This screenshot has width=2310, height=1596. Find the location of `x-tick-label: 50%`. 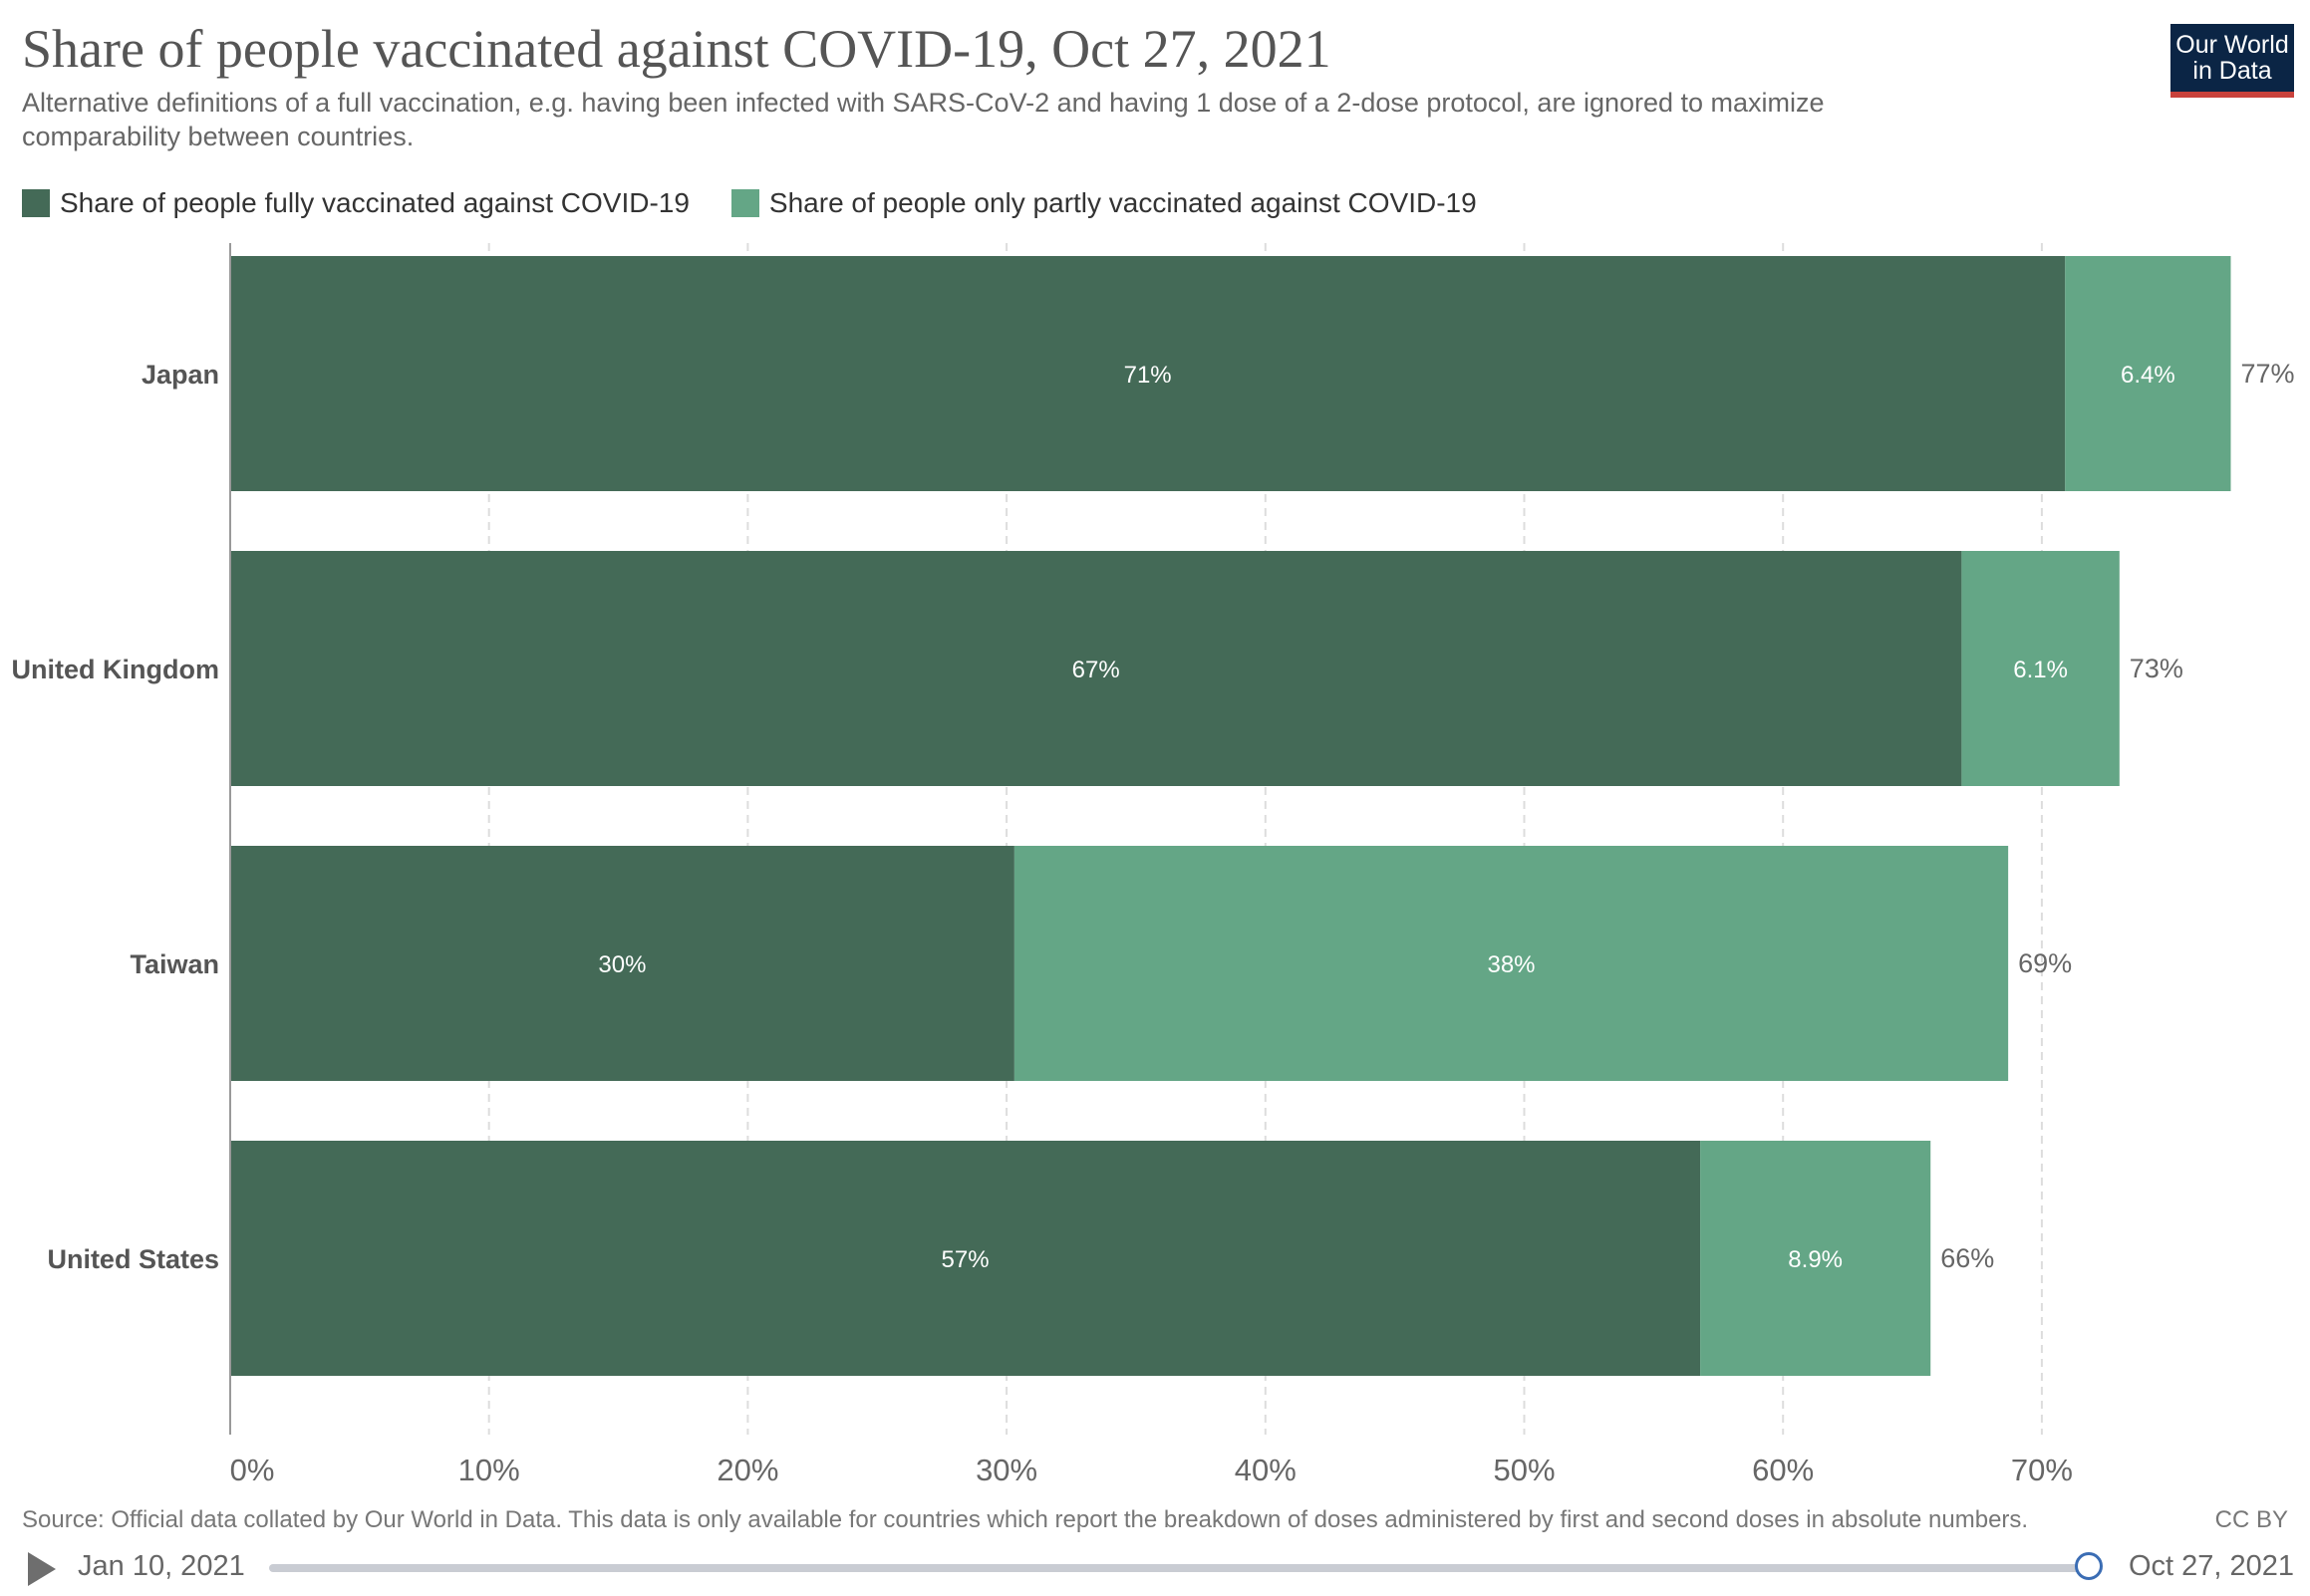

x-tick-label: 50% is located at coordinates (1524, 1470).